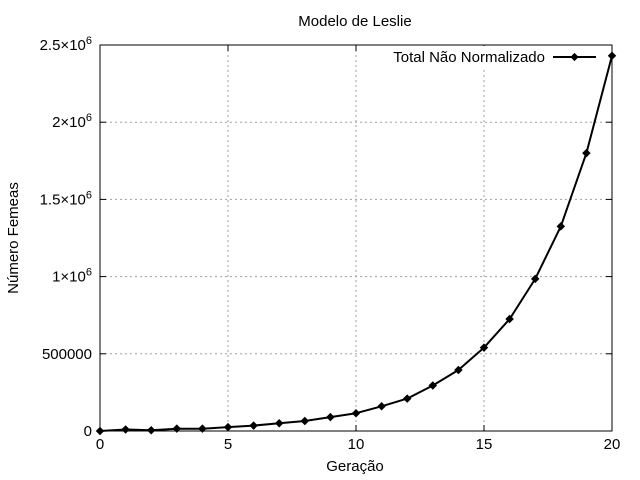 The height and width of the screenshot is (480, 640). I want to click on y-tick-label: 1×10⁶, so click(72, 276).